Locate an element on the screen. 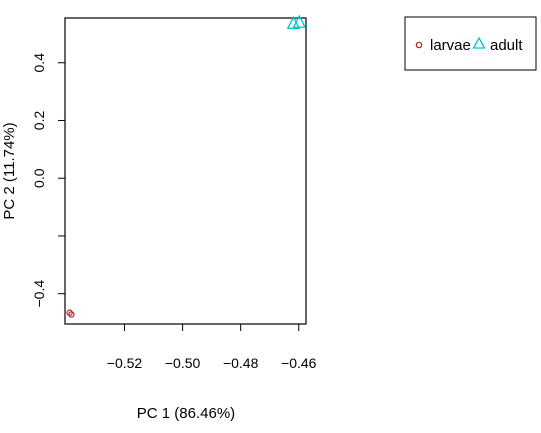 The height and width of the screenshot is (433, 541). legend-box is located at coordinates (470, 43).